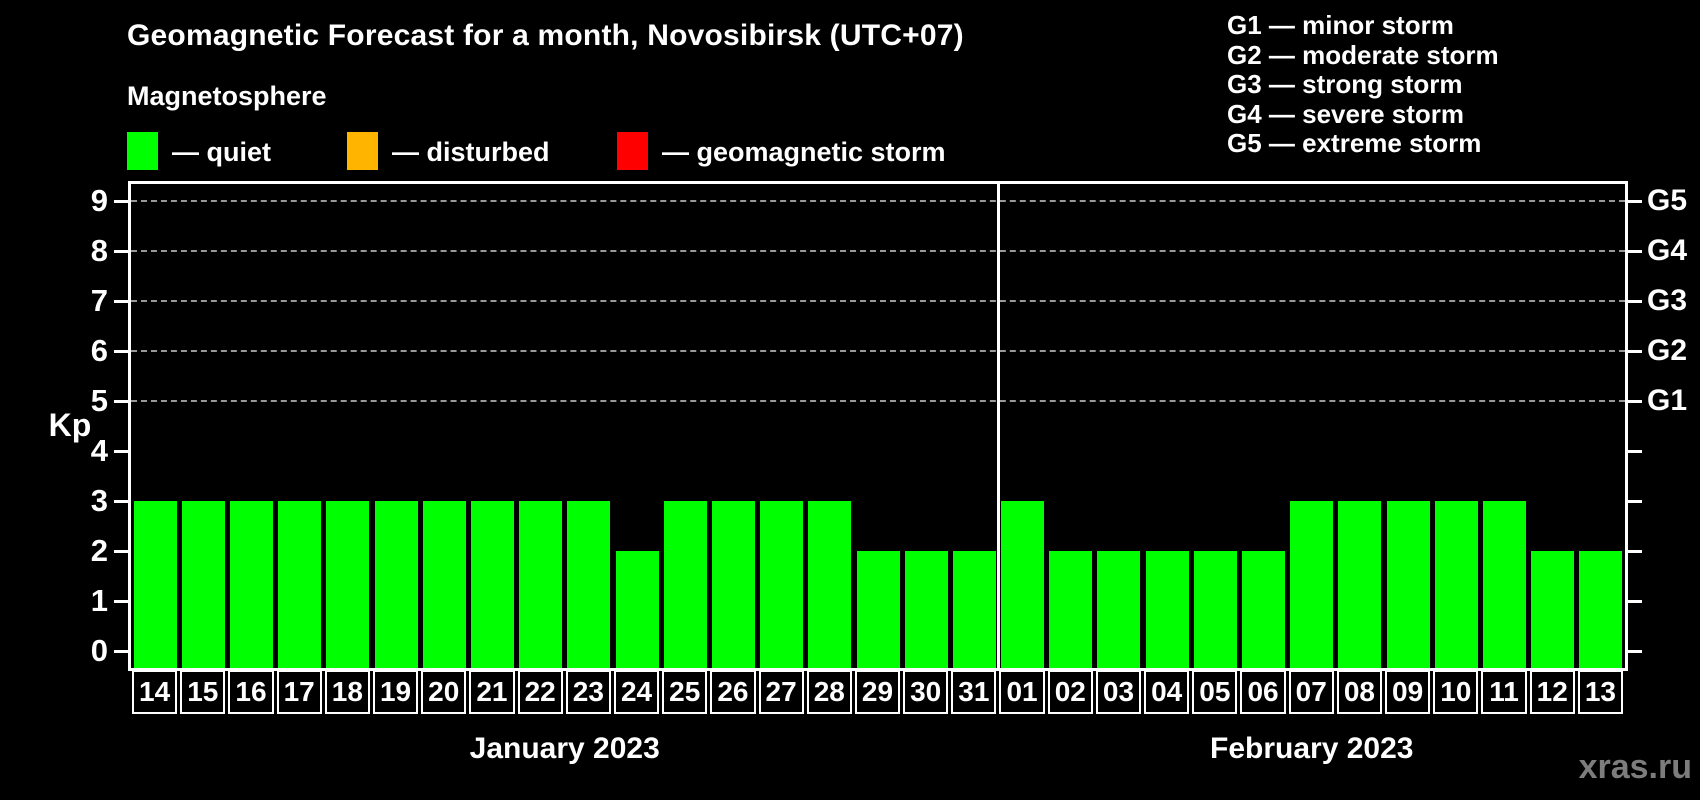  I want to click on y-tick-label: 4, so click(99, 450).